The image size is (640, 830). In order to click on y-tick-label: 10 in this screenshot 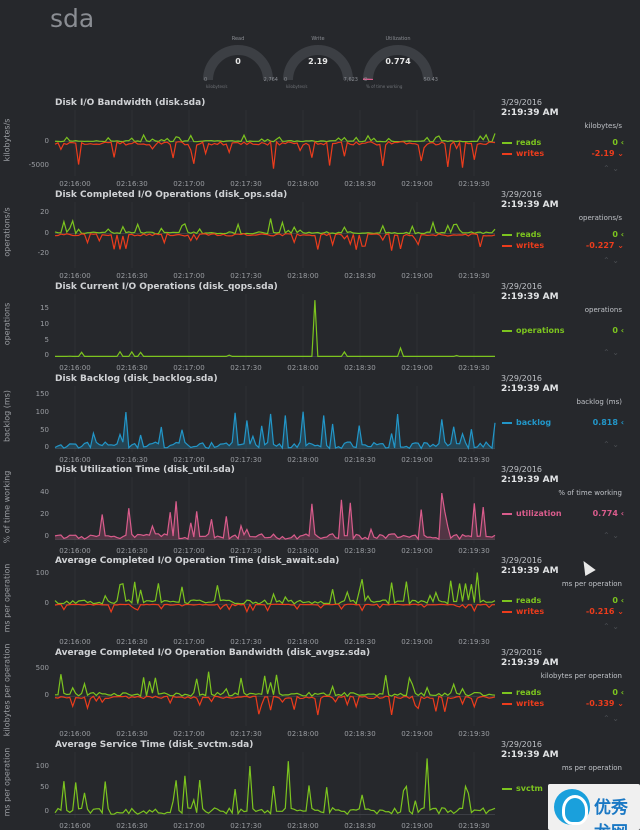, I will do `click(44, 324)`.